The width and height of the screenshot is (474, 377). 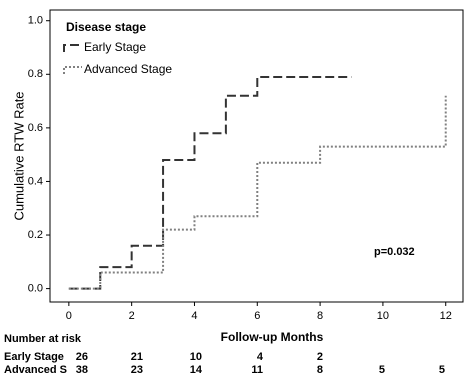 I want to click on risk-count: 4, so click(x=260, y=357).